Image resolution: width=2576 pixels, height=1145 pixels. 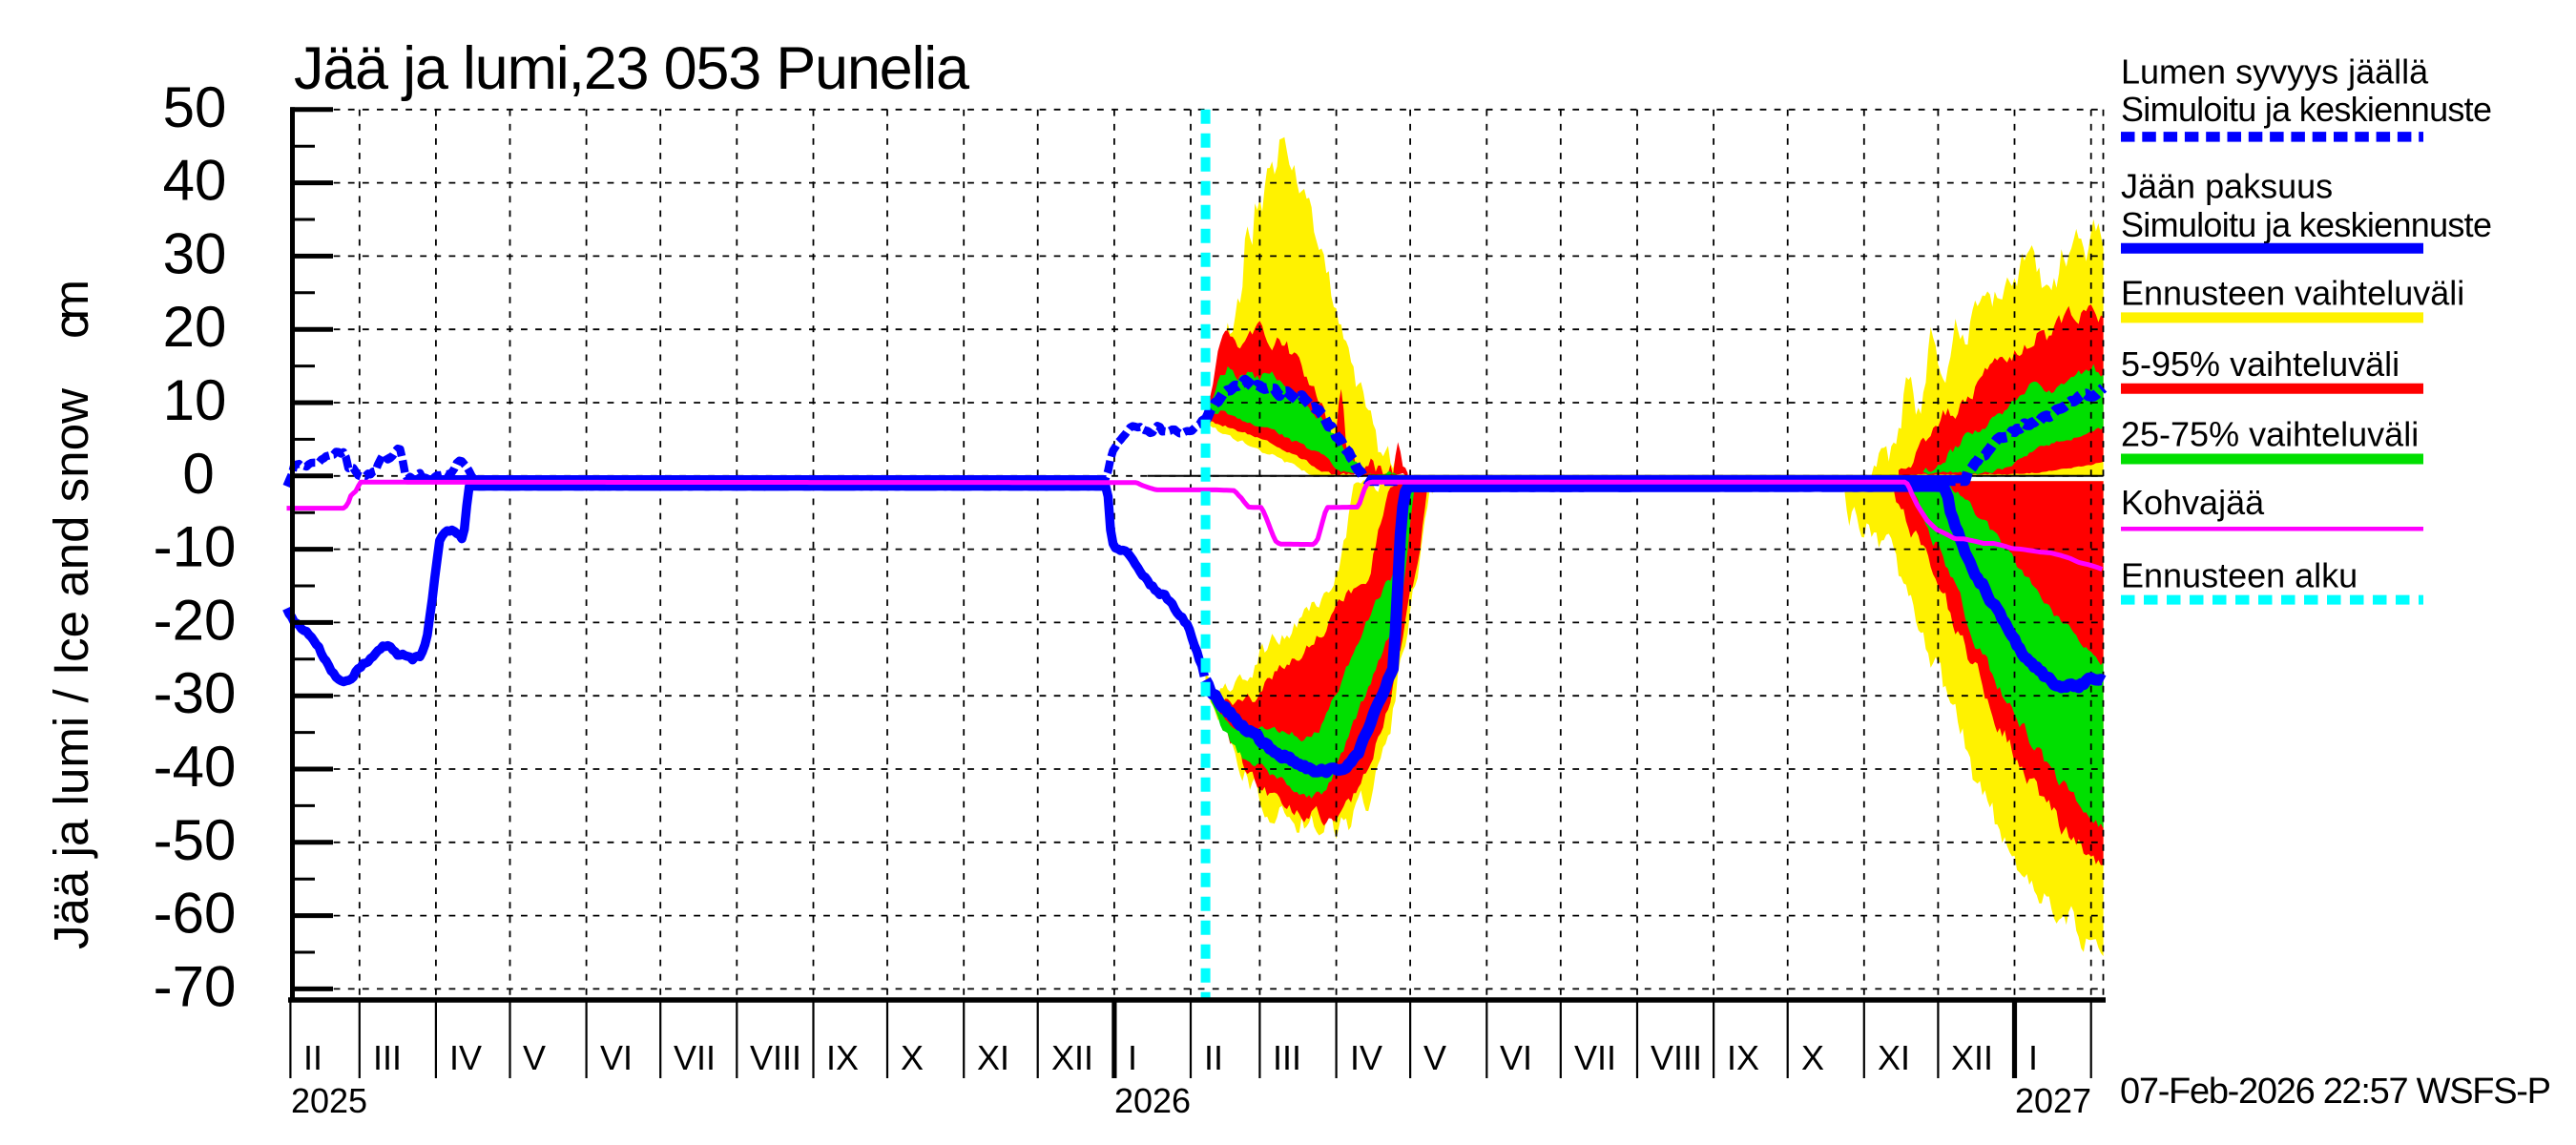 I want to click on svg-text: 30, so click(x=195, y=253).